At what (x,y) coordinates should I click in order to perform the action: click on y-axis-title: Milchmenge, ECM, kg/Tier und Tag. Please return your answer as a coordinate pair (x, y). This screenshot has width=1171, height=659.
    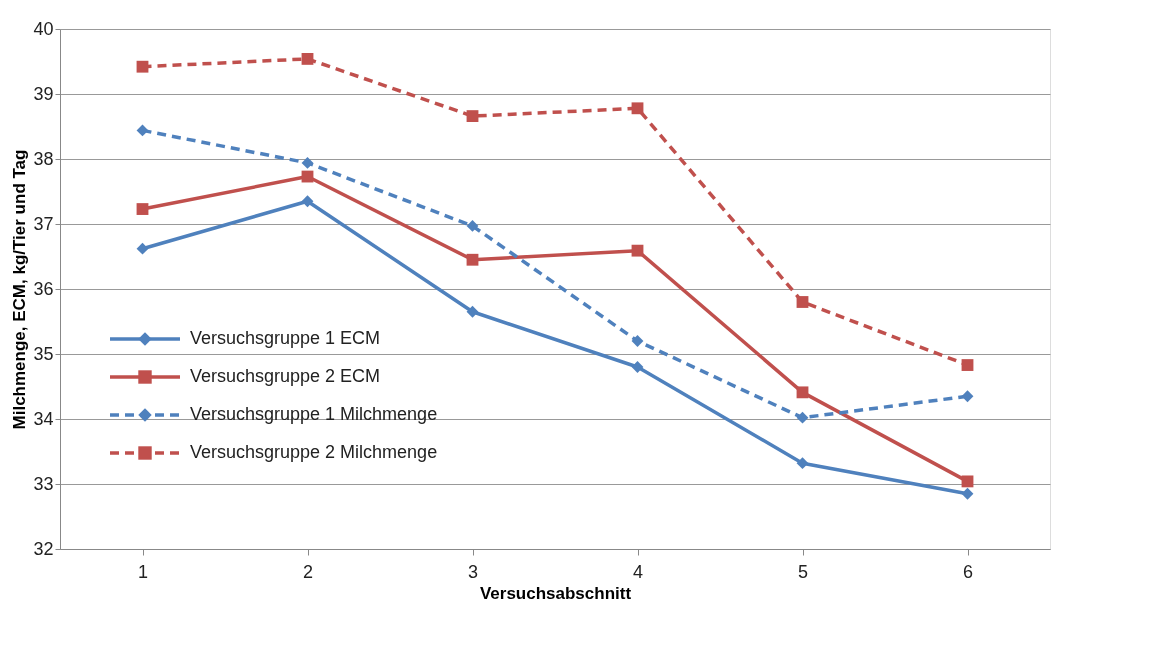
    Looking at the image, I should click on (20, 289).